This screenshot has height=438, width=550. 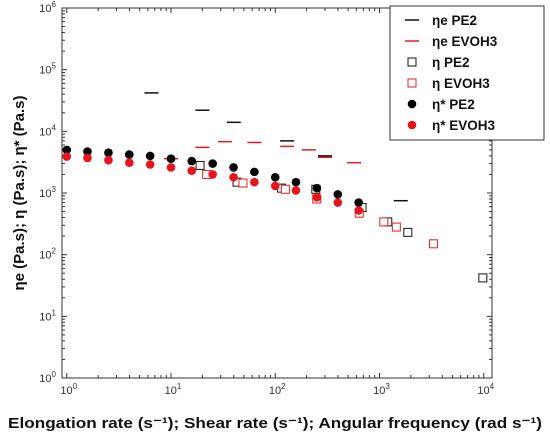 What do you see at coordinates (464, 125) in the screenshot?
I see `legend-label: η* EVOH3` at bounding box center [464, 125].